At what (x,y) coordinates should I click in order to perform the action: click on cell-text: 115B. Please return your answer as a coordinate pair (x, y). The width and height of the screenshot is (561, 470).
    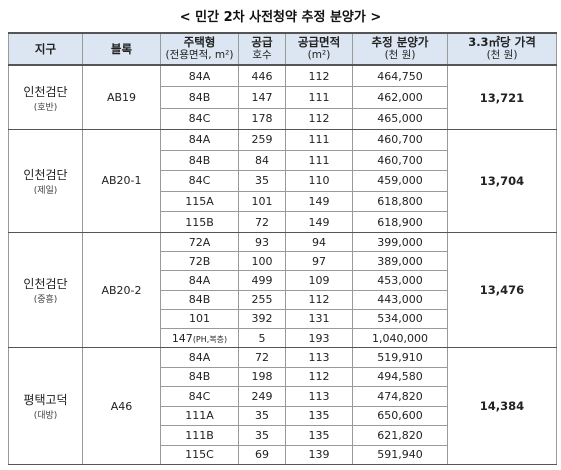
    Looking at the image, I should click on (199, 222).